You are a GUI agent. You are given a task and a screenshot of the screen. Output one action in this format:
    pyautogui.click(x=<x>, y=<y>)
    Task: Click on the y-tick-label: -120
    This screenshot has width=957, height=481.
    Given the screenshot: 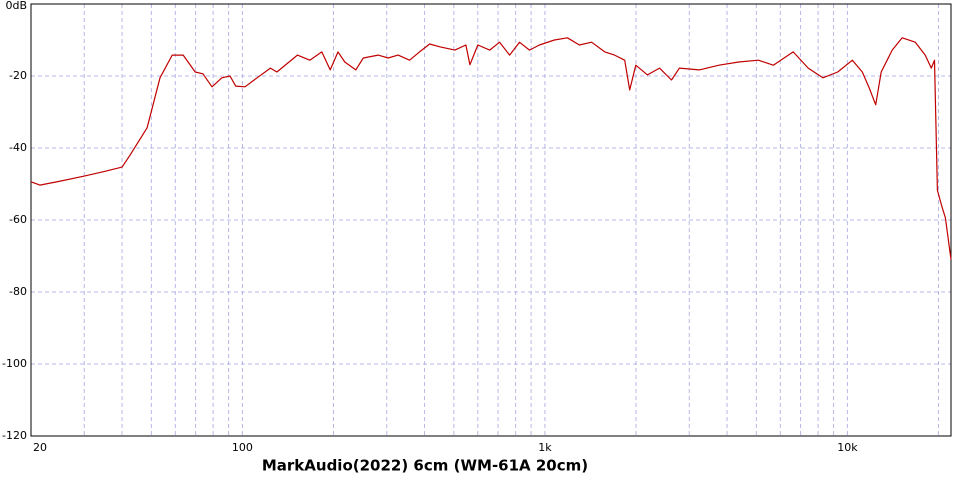 What is the action you would take?
    pyautogui.click(x=14, y=435)
    